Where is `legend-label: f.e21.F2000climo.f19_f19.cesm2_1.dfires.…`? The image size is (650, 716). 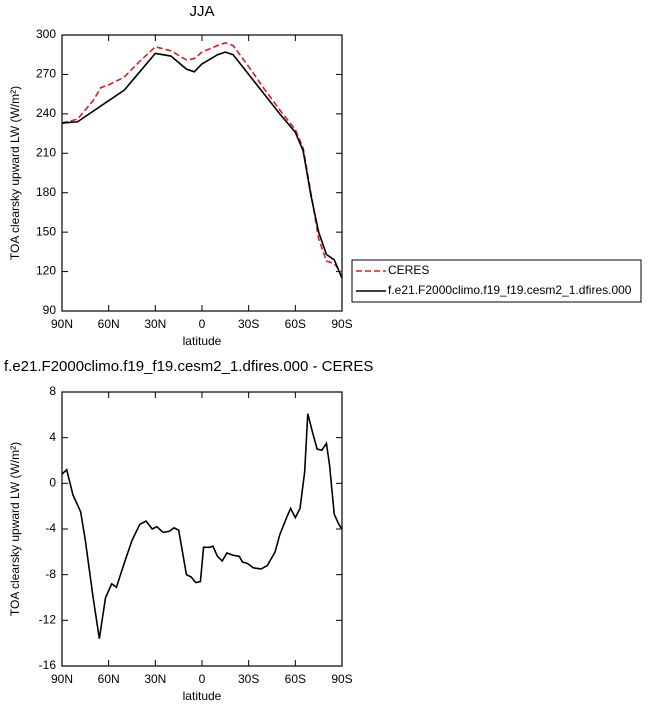
legend-label: f.e21.F2000climo.f19_f19.cesm2_1.dfires.… is located at coordinates (510, 290).